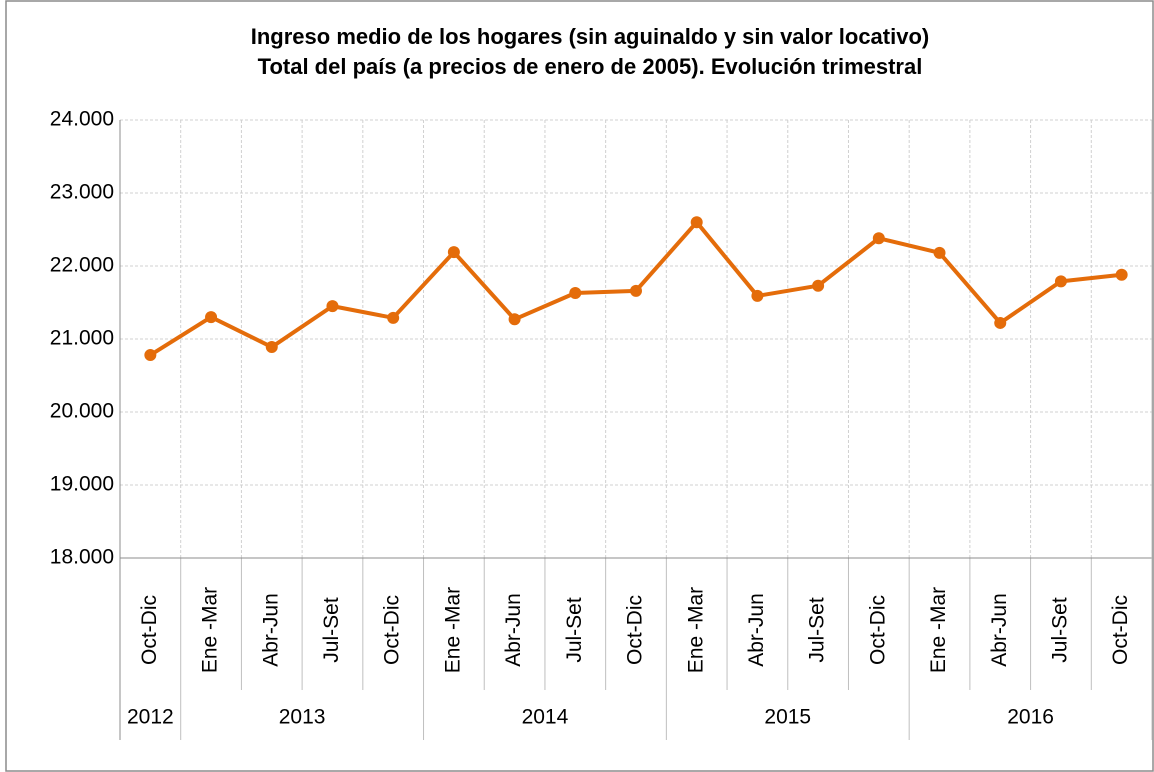 This screenshot has height=772, width=1154. What do you see at coordinates (82, 338) in the screenshot?
I see `y-tick-label: 21.000` at bounding box center [82, 338].